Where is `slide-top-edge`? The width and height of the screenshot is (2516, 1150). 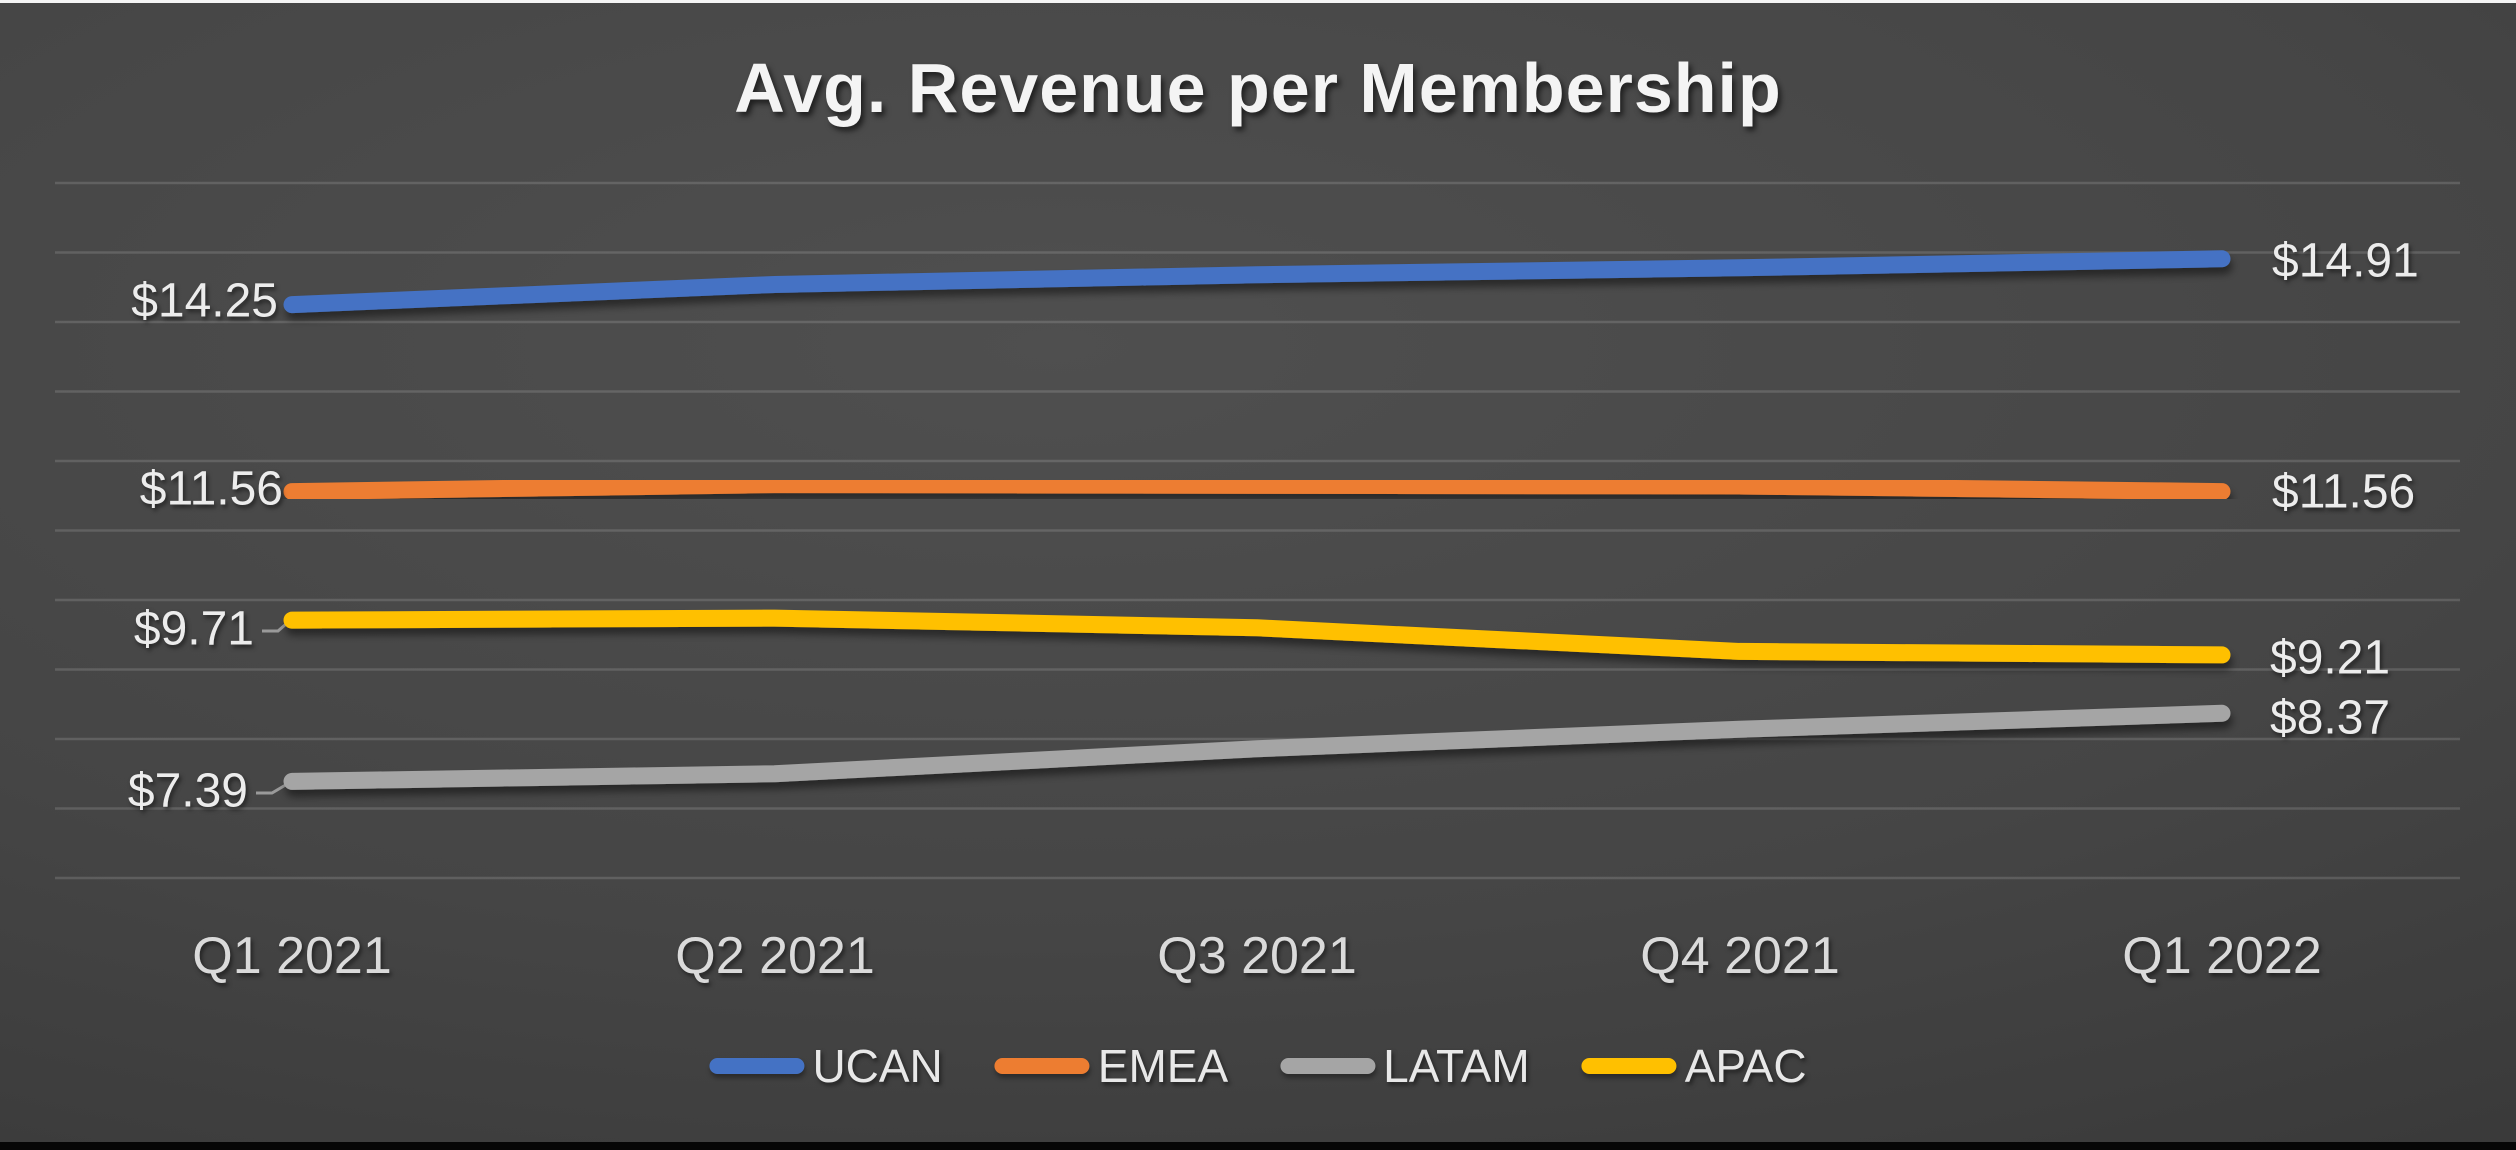
slide-top-edge is located at coordinates (1258, 1).